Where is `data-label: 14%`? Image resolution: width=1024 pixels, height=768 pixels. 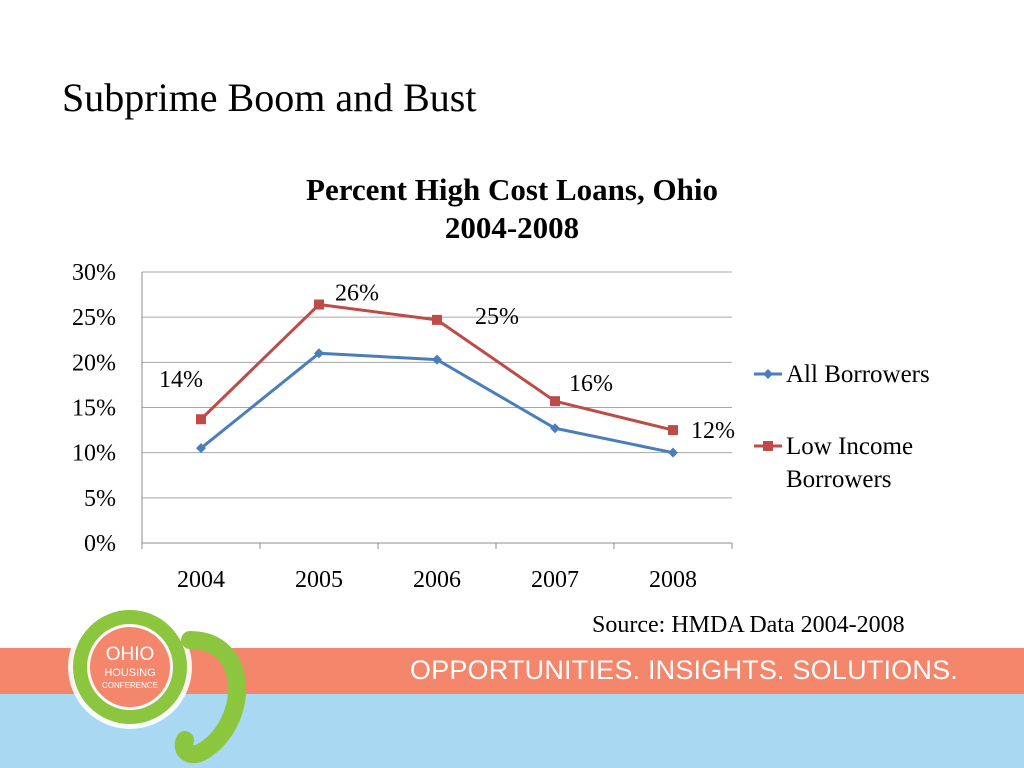
data-label: 14% is located at coordinates (181, 380).